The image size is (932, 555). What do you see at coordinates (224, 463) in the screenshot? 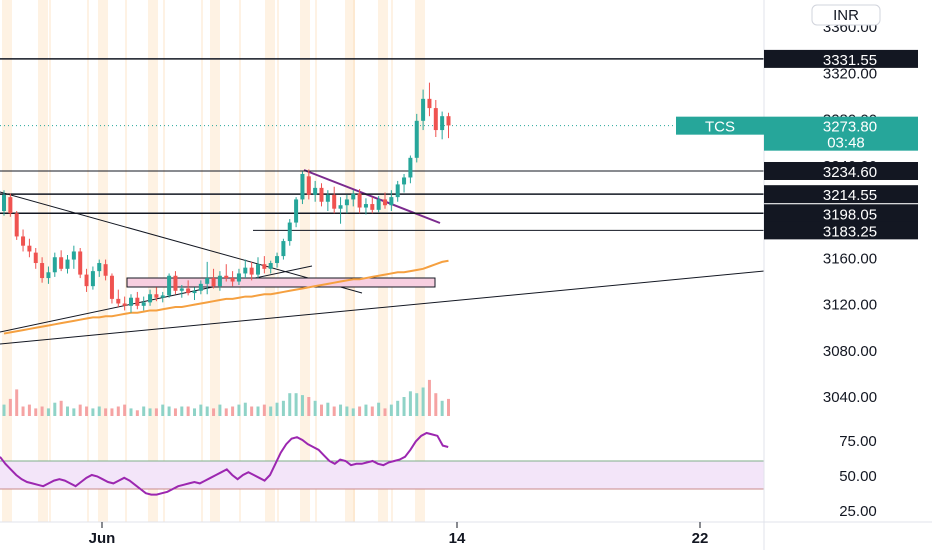
I see `rsi-line` at bounding box center [224, 463].